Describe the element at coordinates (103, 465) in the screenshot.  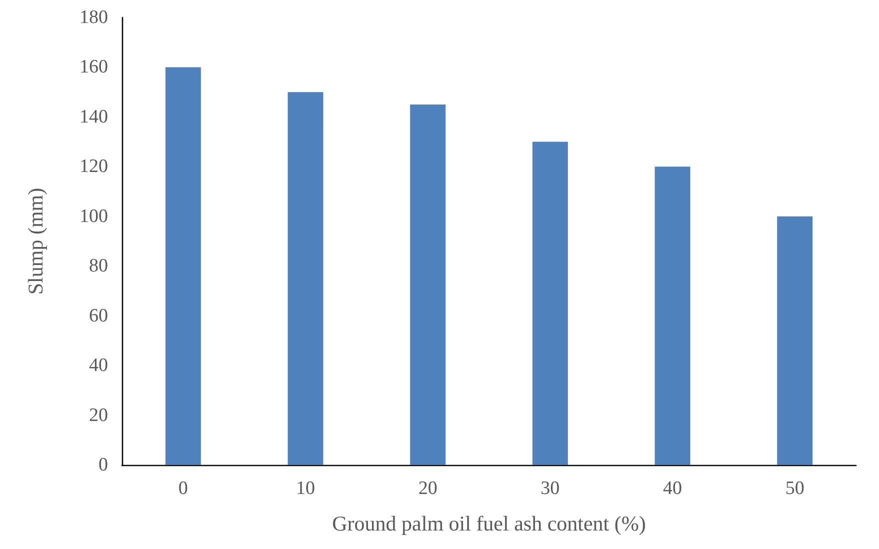
I see `y-tick-label: 0` at that location.